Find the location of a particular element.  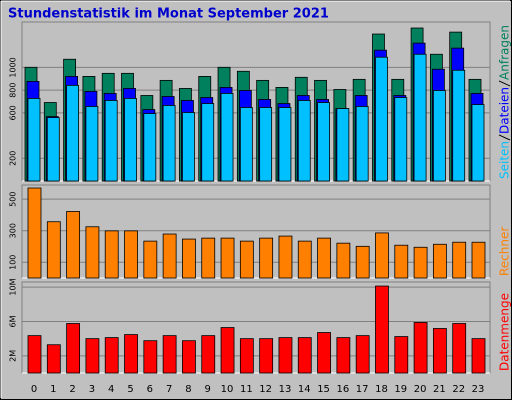

x-tick-label: 3 is located at coordinates (92, 389).